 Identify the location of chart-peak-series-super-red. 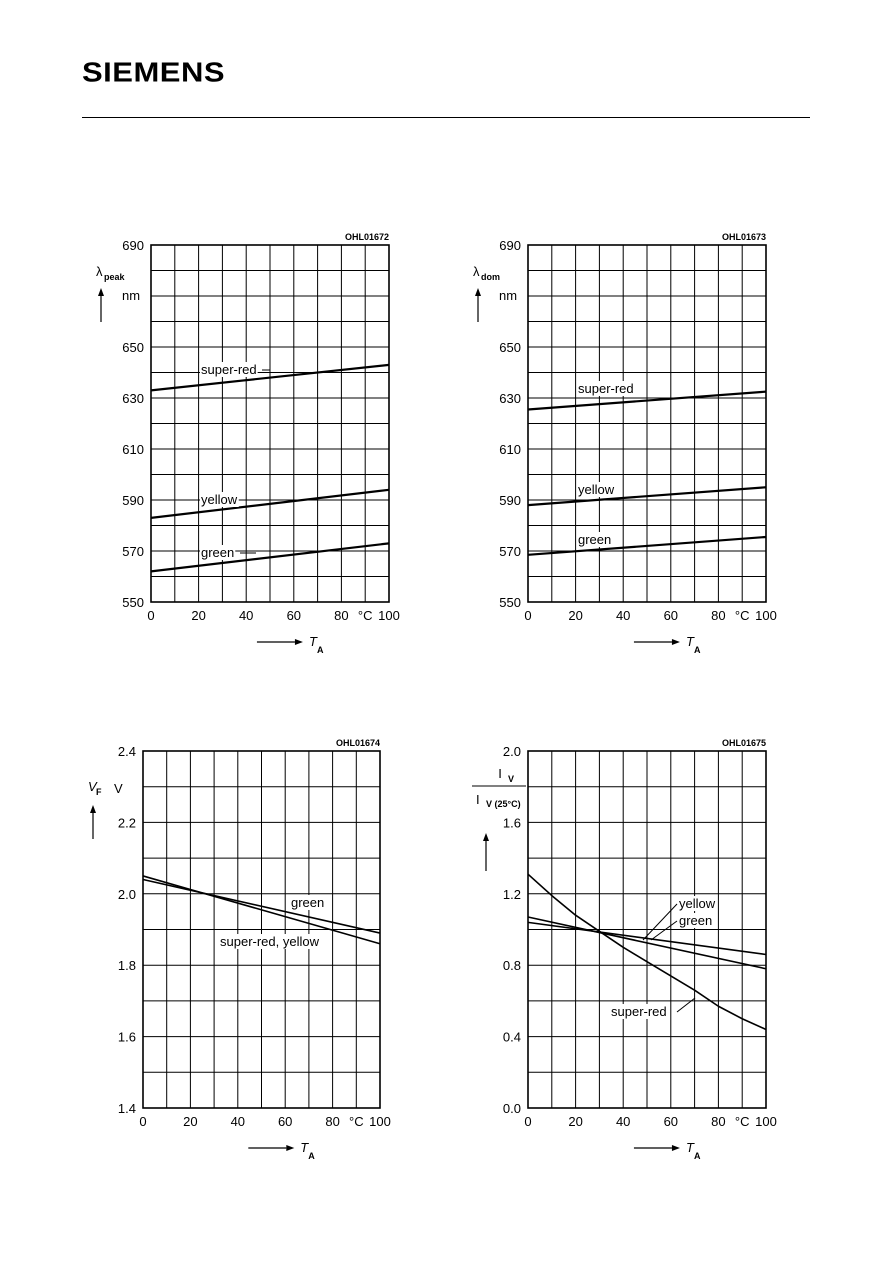
(270, 377).